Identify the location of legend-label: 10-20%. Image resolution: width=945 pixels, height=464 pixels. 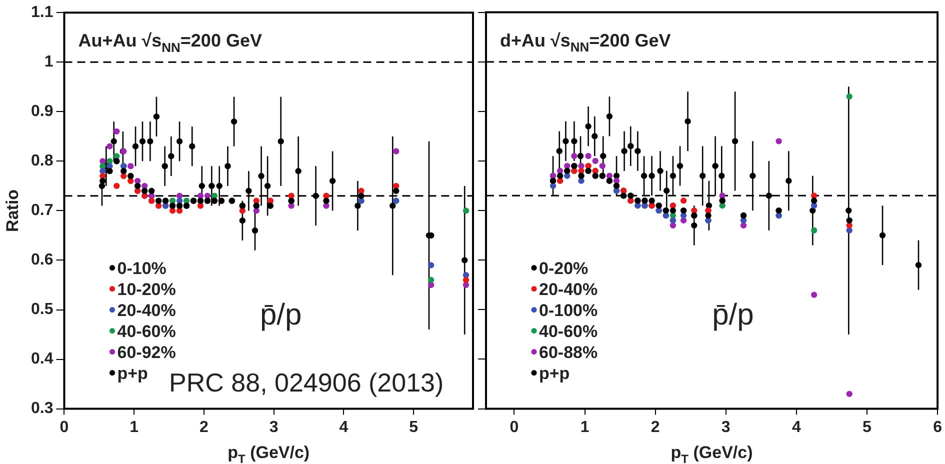
(146, 289).